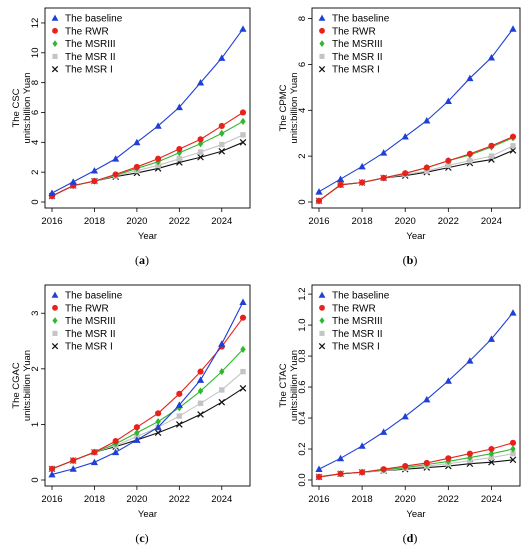 The height and width of the screenshot is (550, 532). Describe the element at coordinates (361, 296) in the screenshot. I see `legend-label: The baseline` at that location.